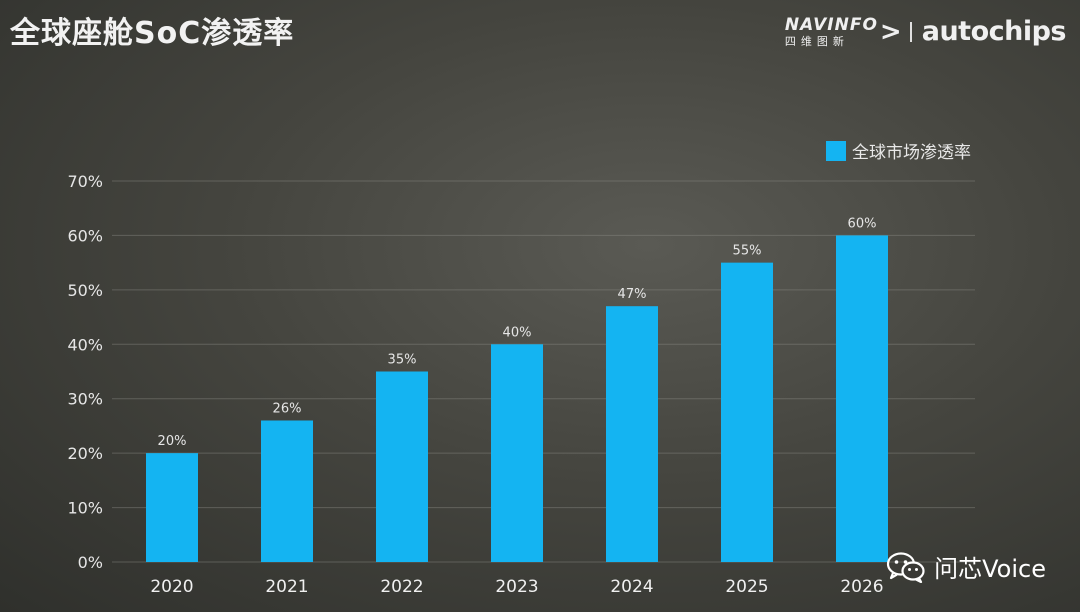  Describe the element at coordinates (836, 150) in the screenshot. I see `legend-swatch` at that location.